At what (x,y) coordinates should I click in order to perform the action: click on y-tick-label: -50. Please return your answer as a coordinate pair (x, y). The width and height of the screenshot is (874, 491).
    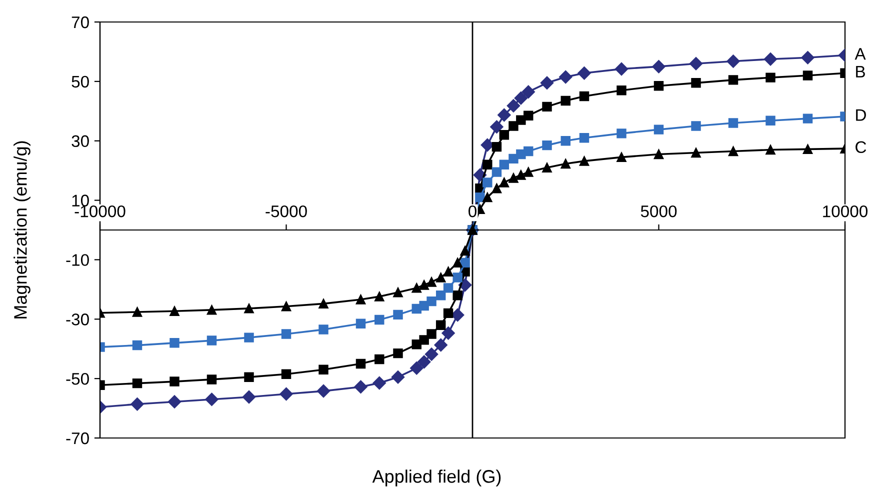
    Looking at the image, I should click on (77, 378).